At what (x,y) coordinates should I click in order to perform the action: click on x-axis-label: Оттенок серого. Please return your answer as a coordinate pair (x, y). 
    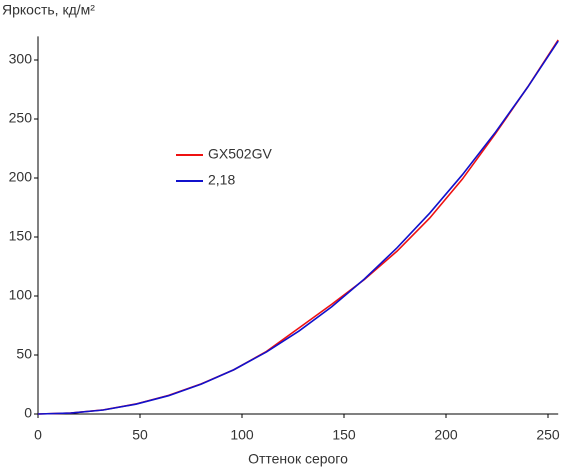
    Looking at the image, I should click on (298, 459).